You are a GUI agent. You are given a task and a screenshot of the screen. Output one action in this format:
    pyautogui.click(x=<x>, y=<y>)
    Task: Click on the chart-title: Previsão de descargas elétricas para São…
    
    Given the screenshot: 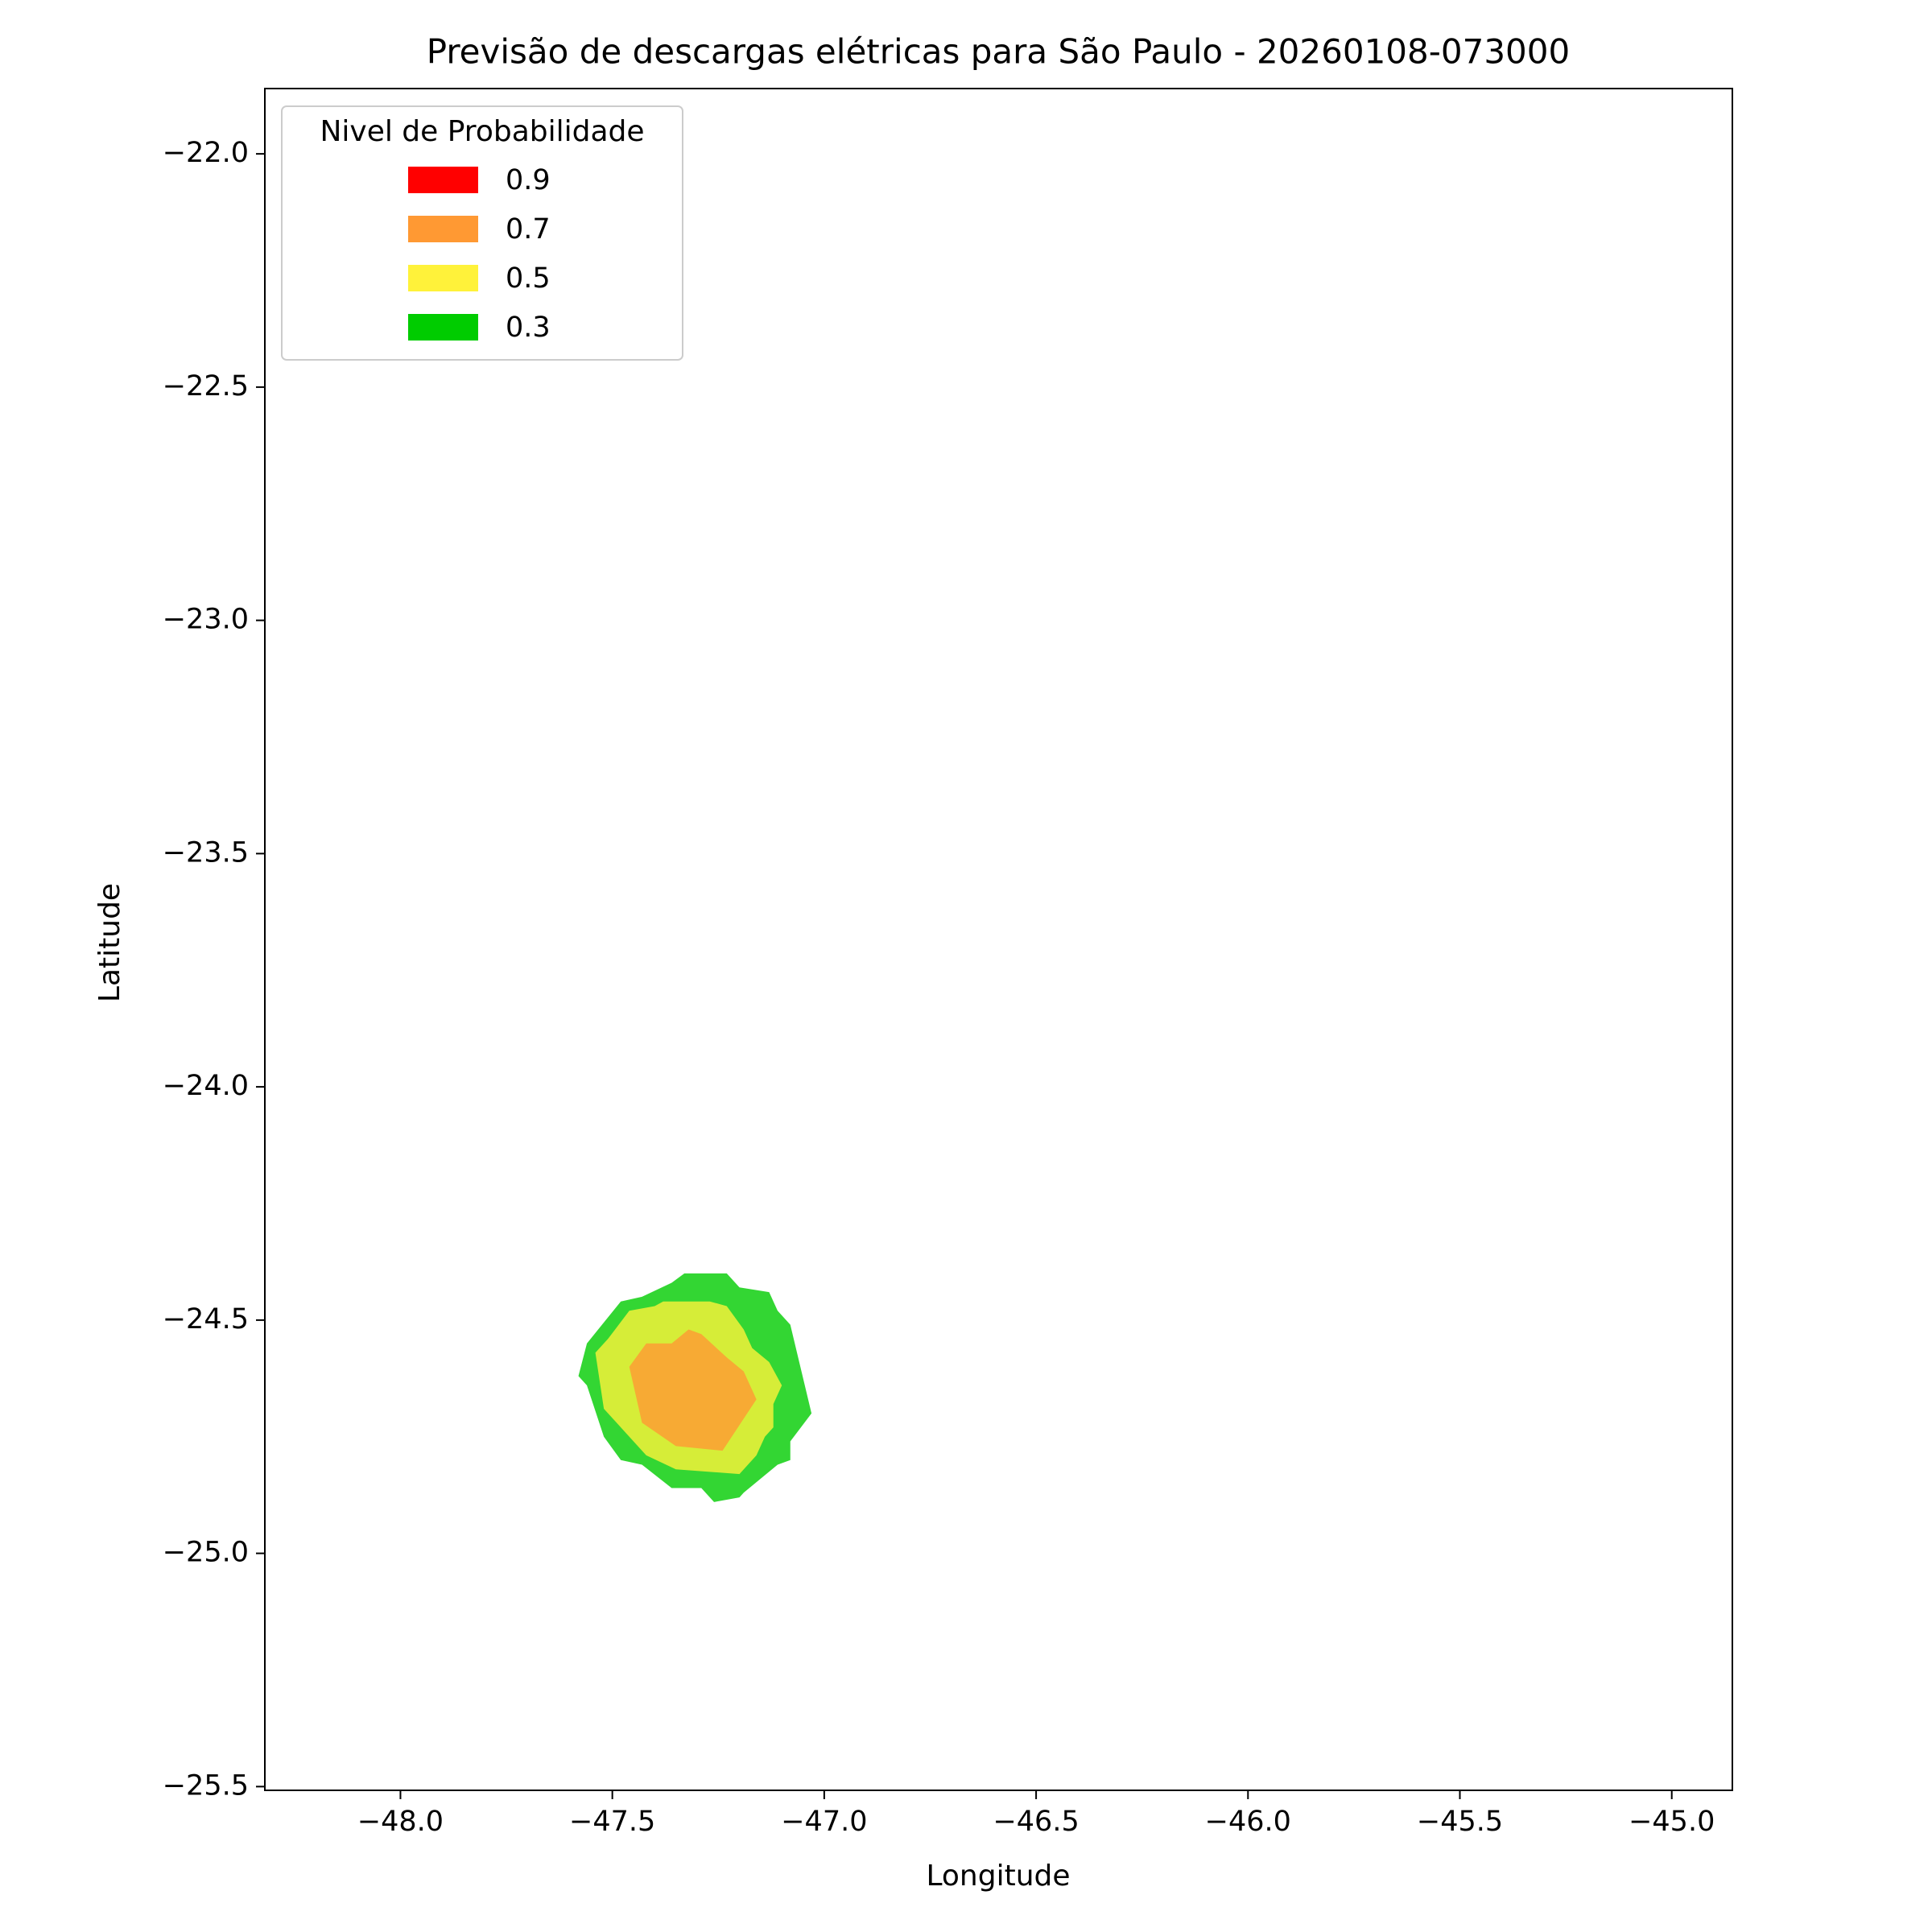 What is the action you would take?
    pyautogui.click(x=998, y=52)
    